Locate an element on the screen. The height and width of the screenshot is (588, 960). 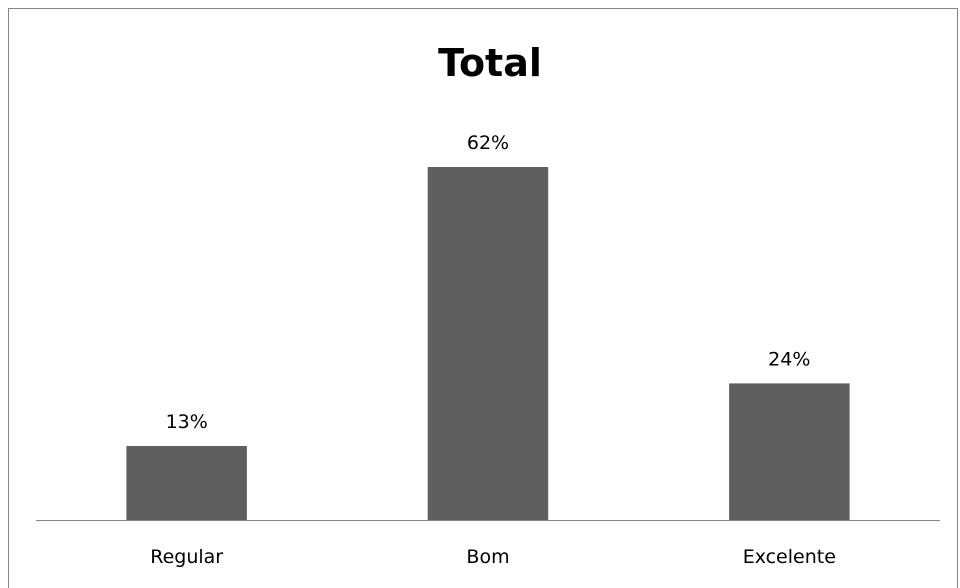
chart-title: Total is located at coordinates (490, 63).